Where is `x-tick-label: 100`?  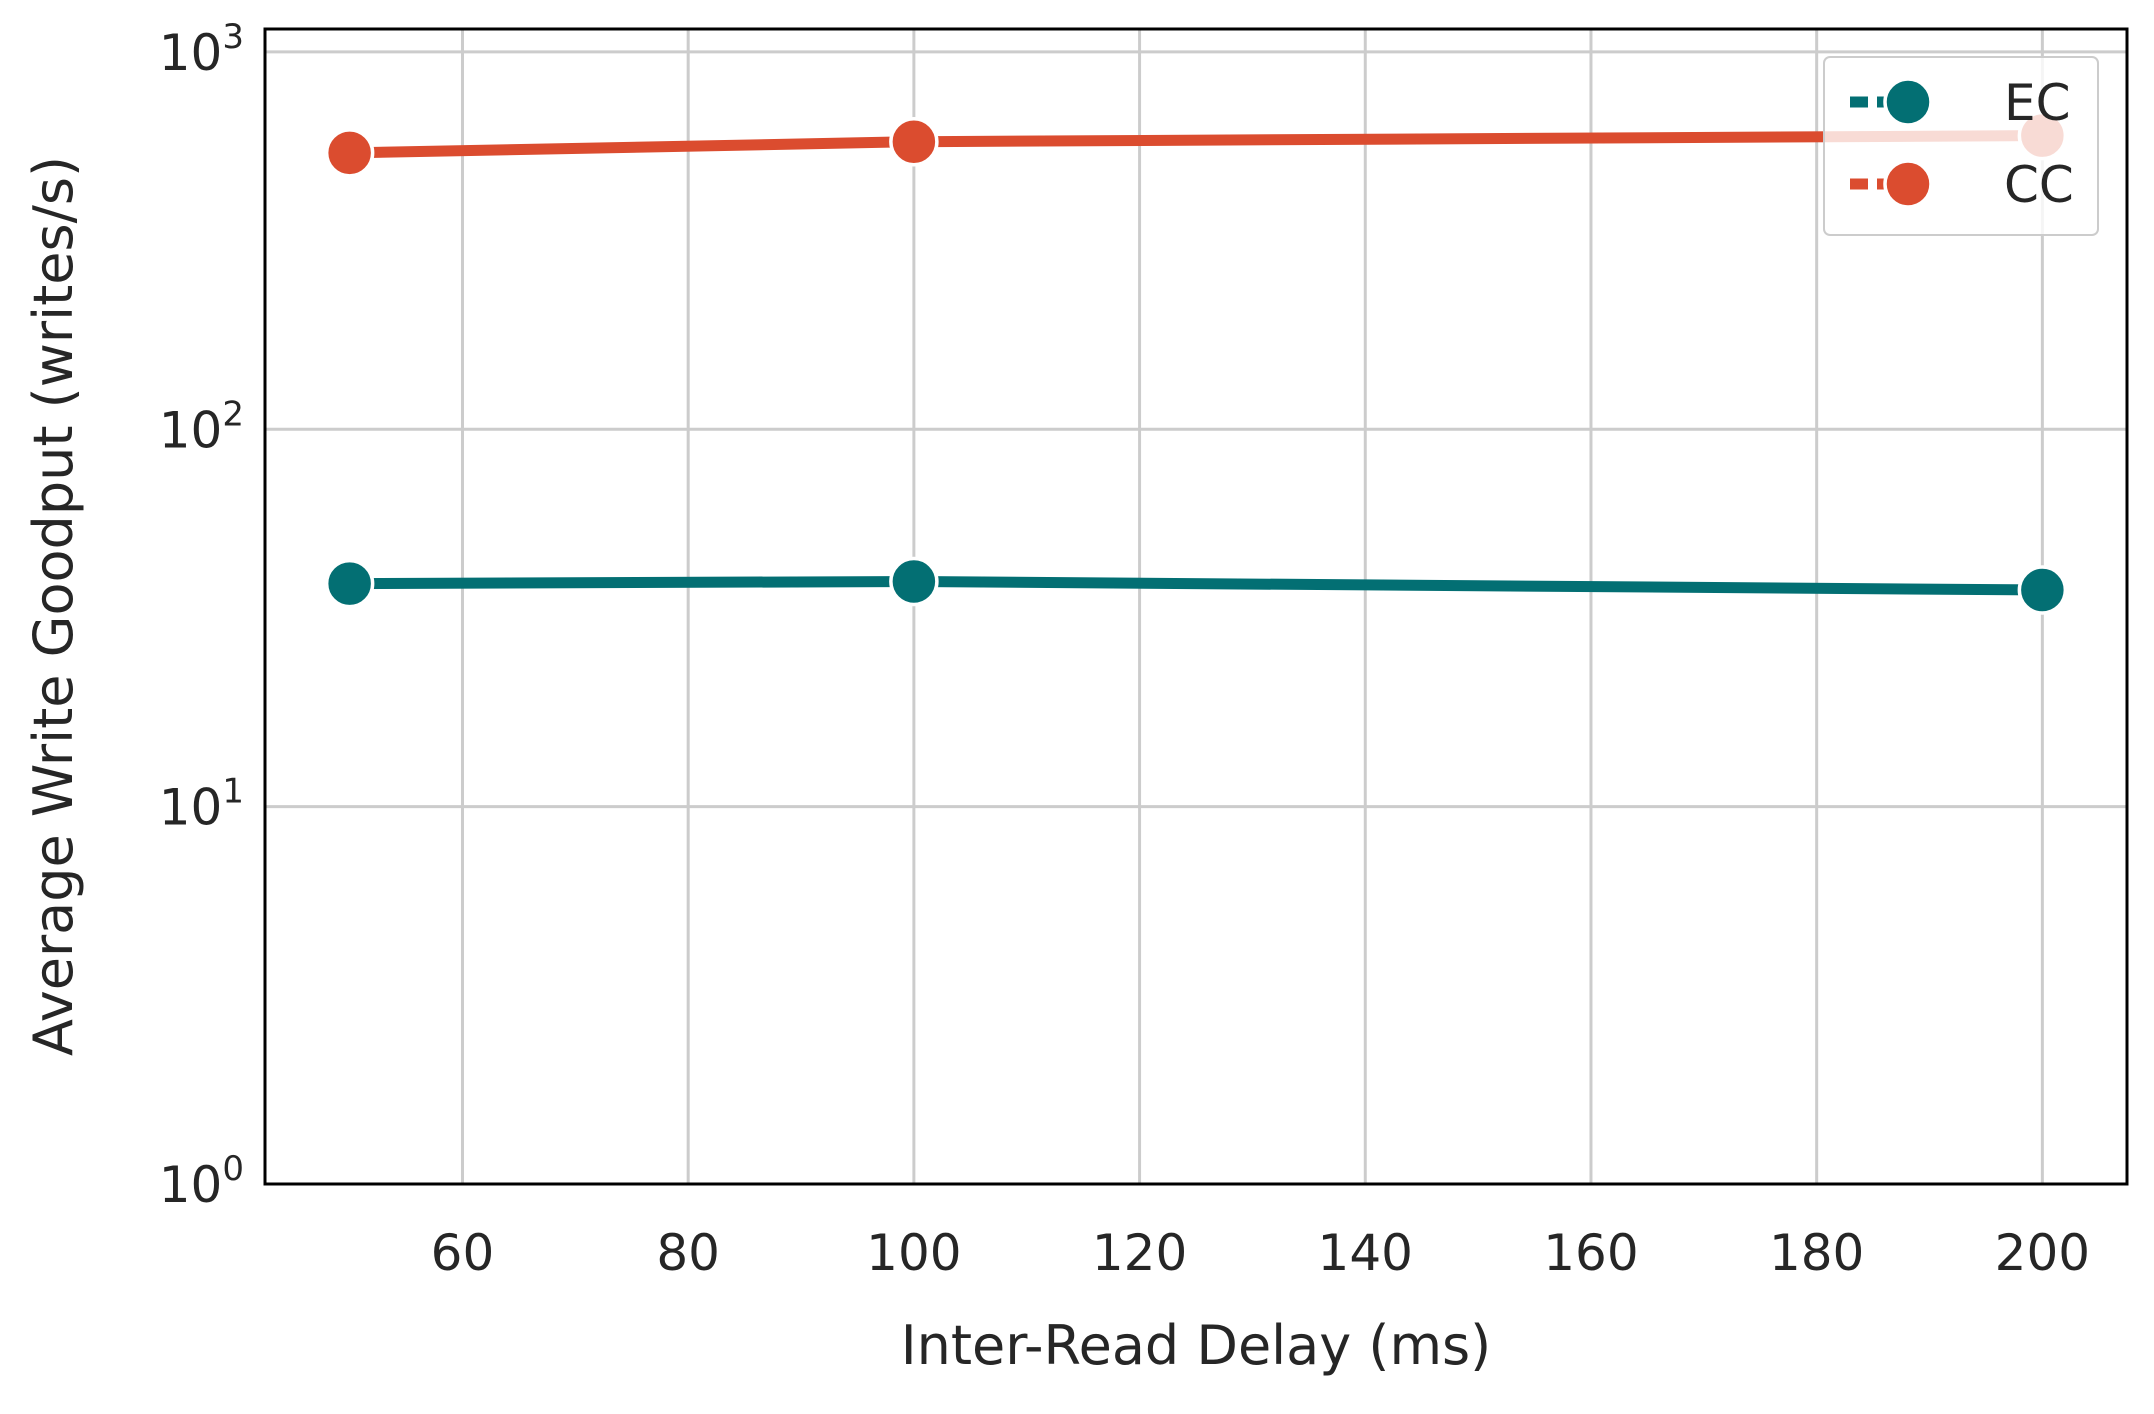 x-tick-label: 100 is located at coordinates (913, 1253).